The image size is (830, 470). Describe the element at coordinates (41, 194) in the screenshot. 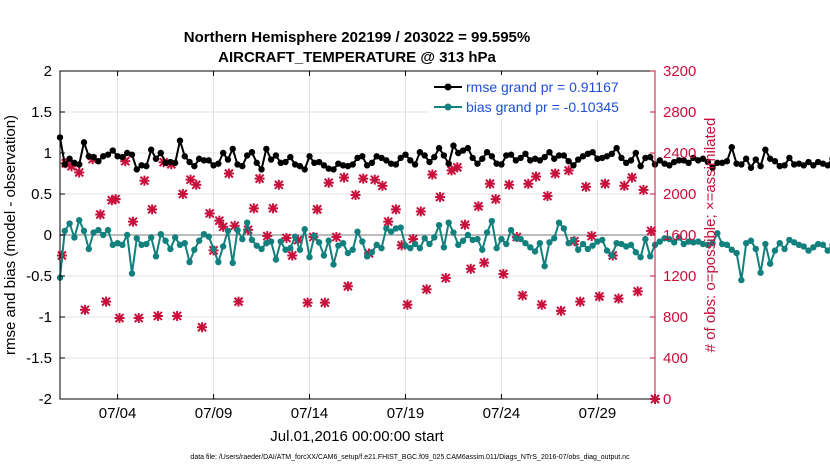

I see `y-tick-label: 0.5` at that location.